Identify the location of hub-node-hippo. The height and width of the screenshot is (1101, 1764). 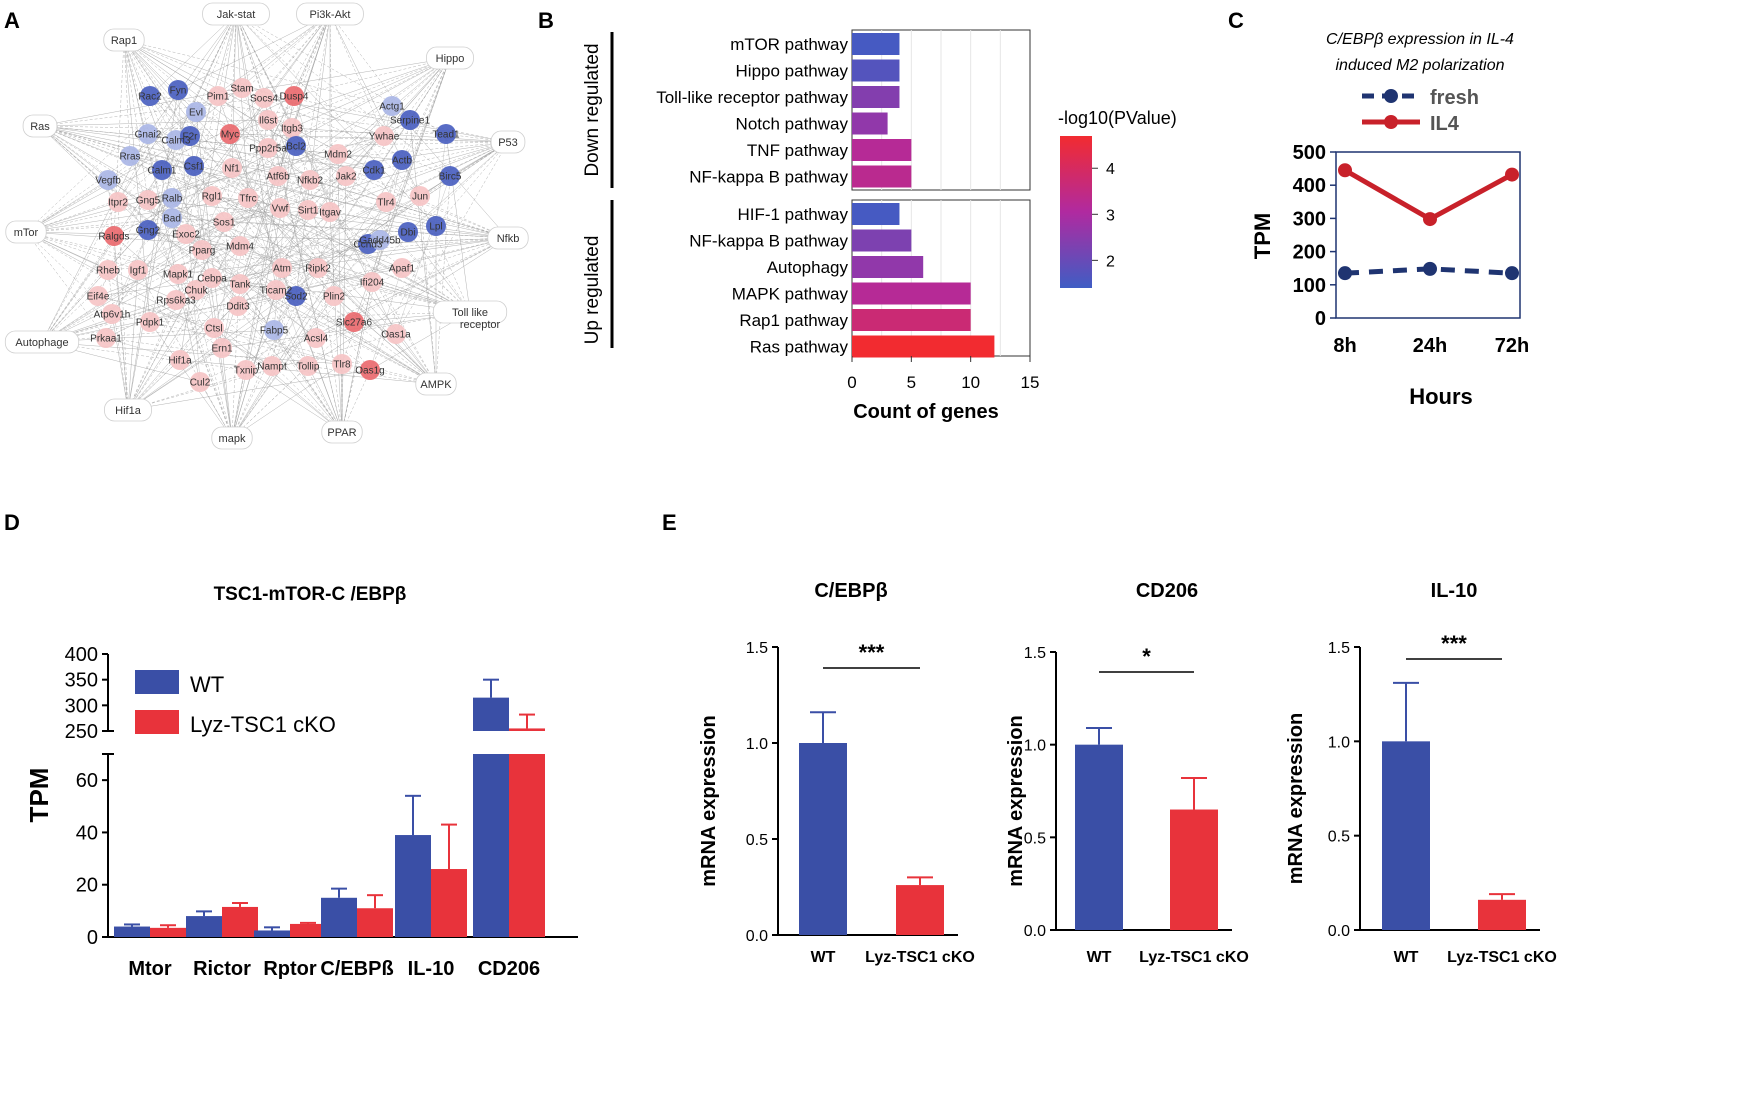
(450, 58).